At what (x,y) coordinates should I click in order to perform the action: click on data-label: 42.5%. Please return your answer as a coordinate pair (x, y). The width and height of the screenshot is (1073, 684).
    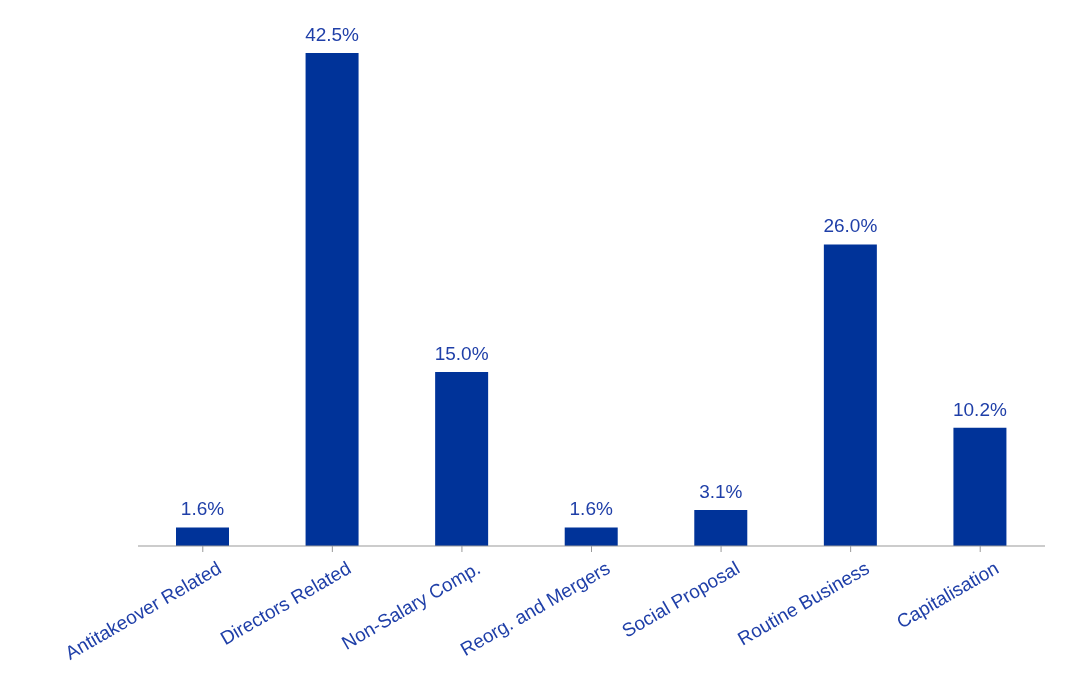
    Looking at the image, I should click on (332, 34).